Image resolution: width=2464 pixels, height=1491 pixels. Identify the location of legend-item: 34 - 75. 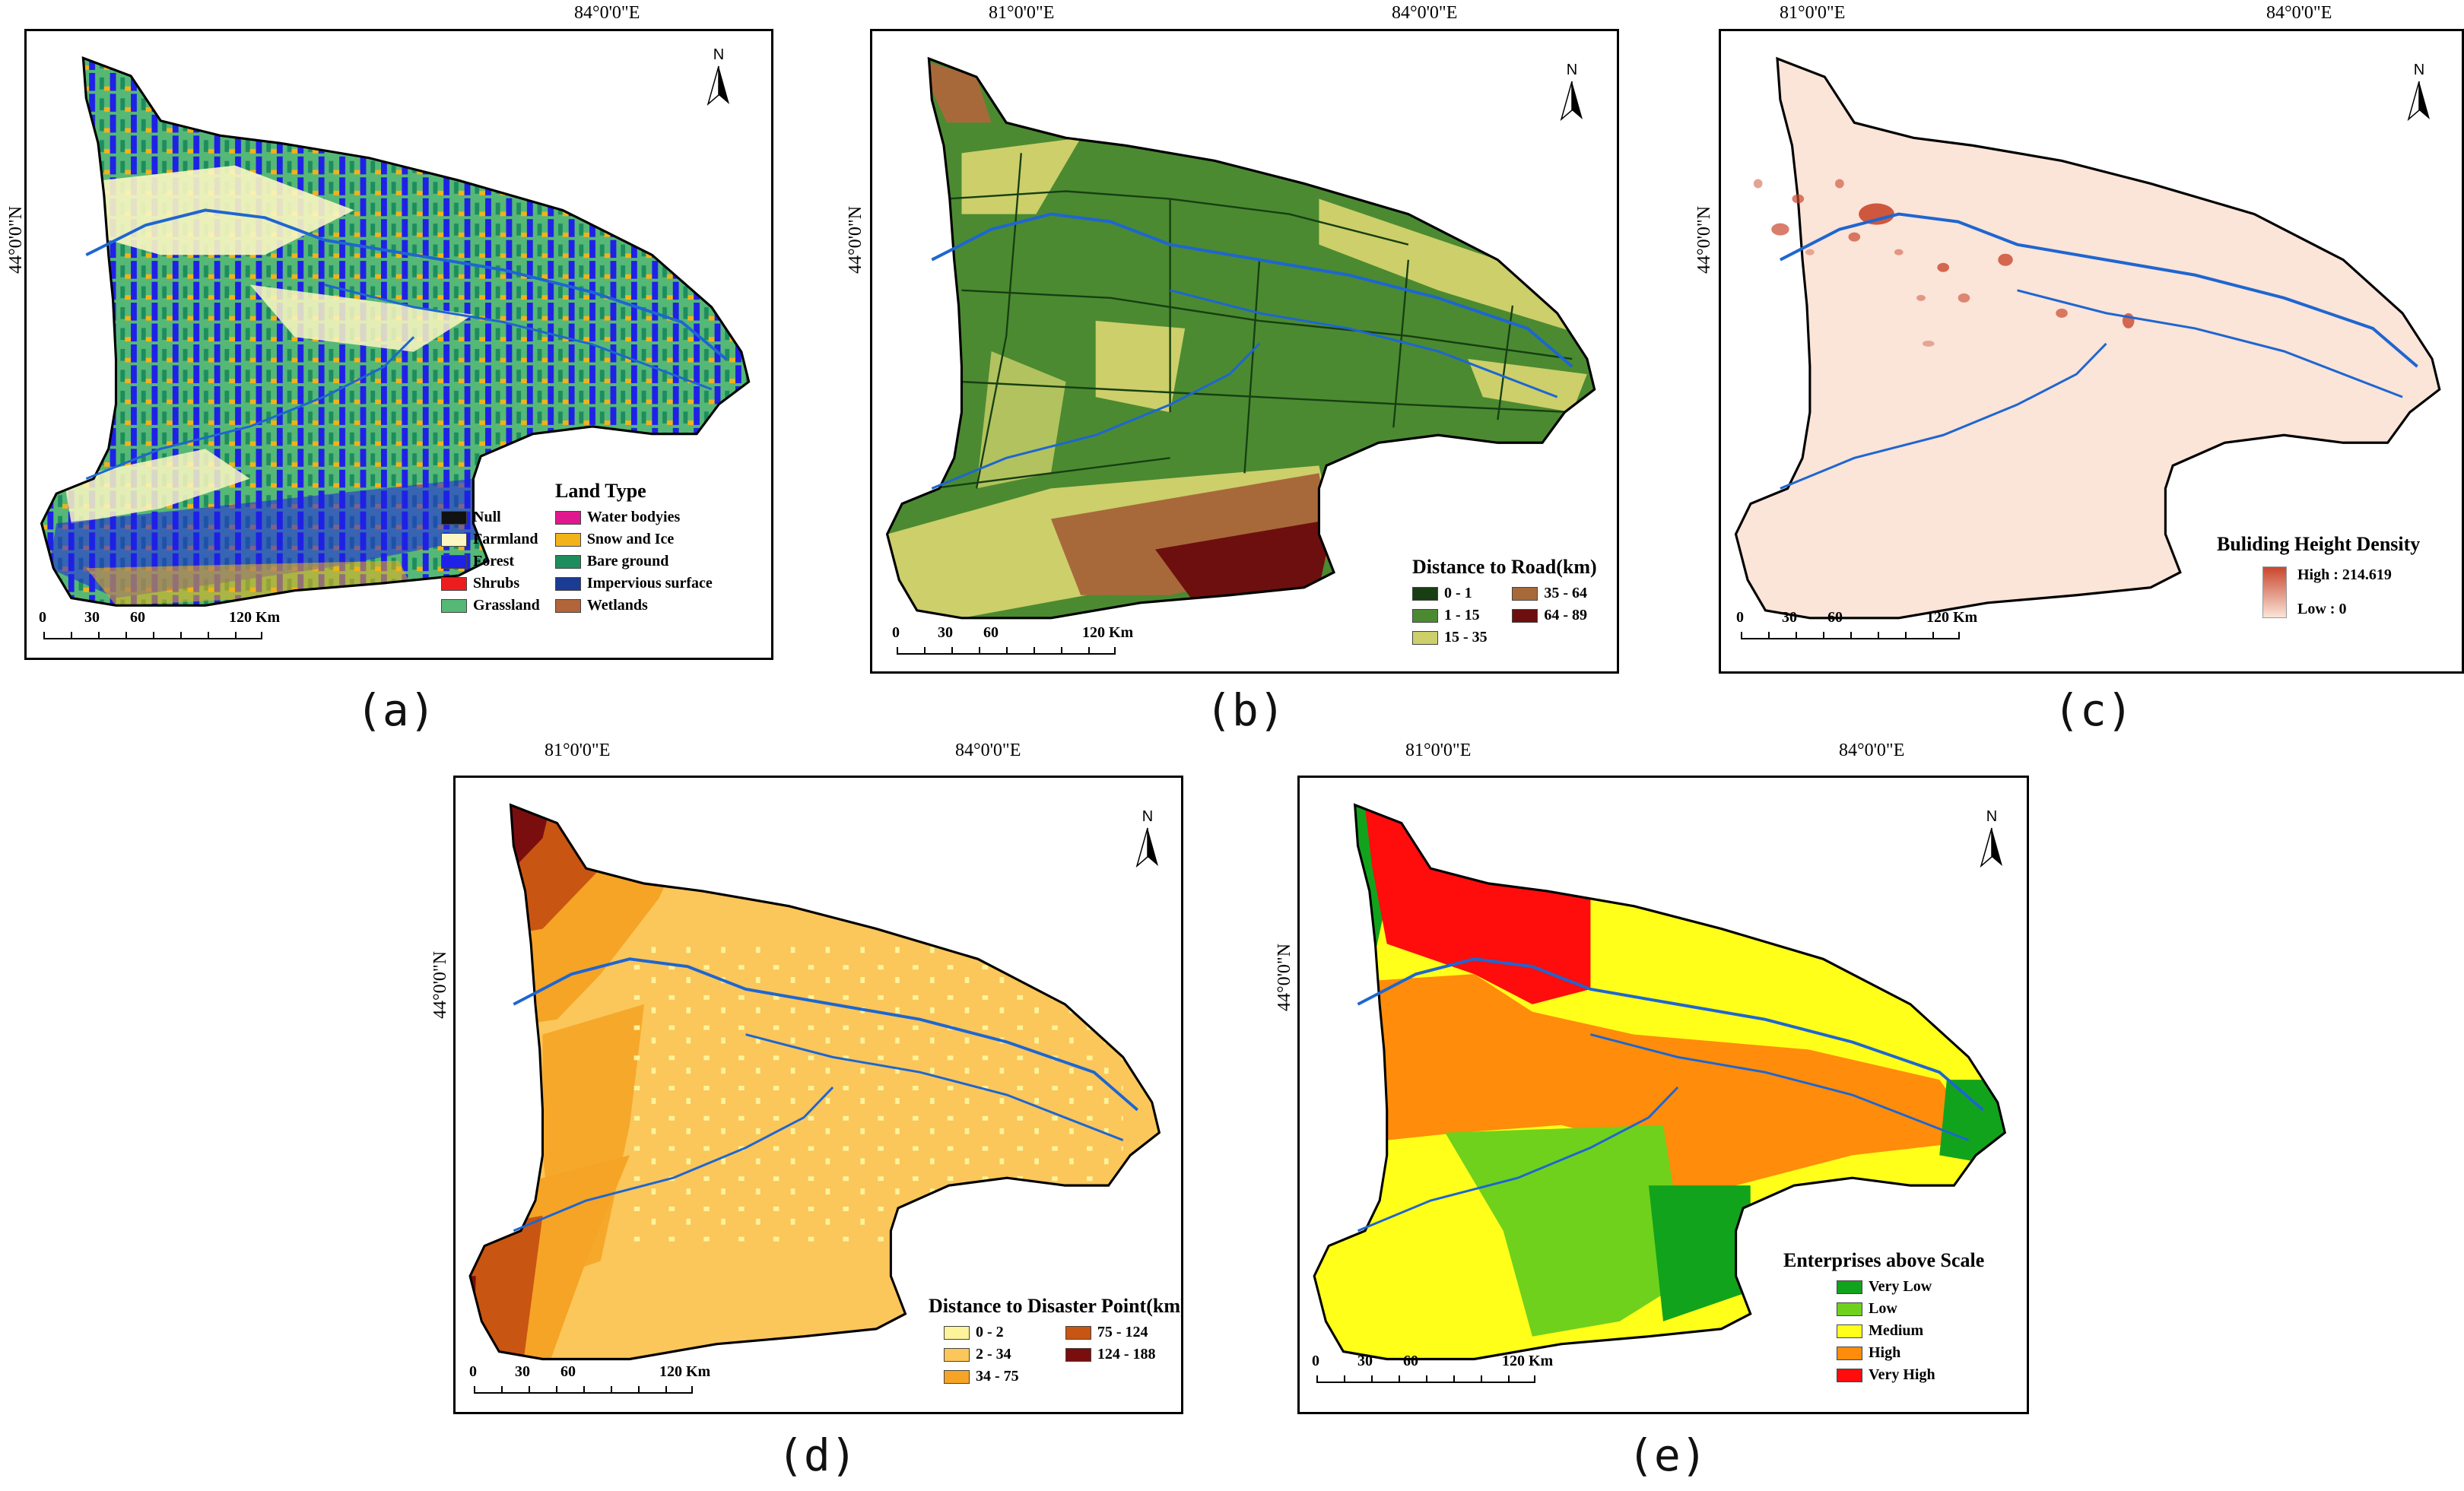
(997, 1376).